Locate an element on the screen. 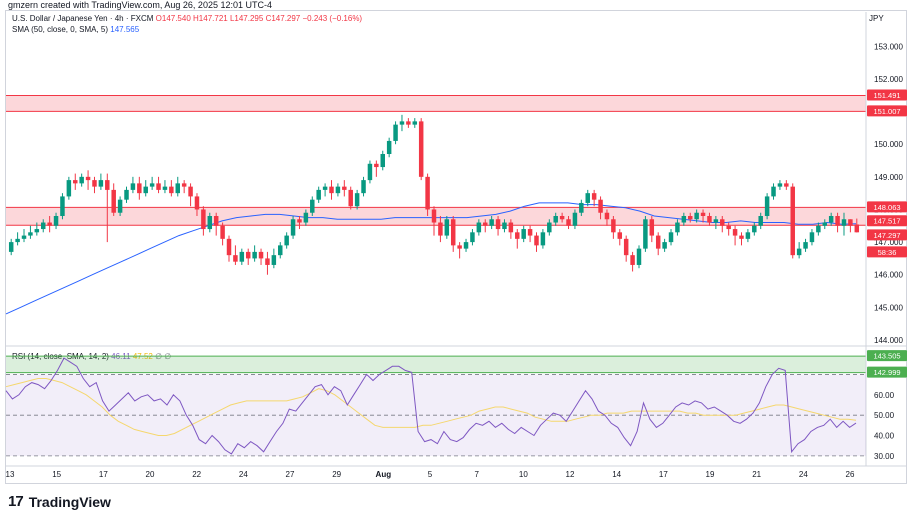 This screenshot has height=513, width=912. zone-support is located at coordinates (436, 364).